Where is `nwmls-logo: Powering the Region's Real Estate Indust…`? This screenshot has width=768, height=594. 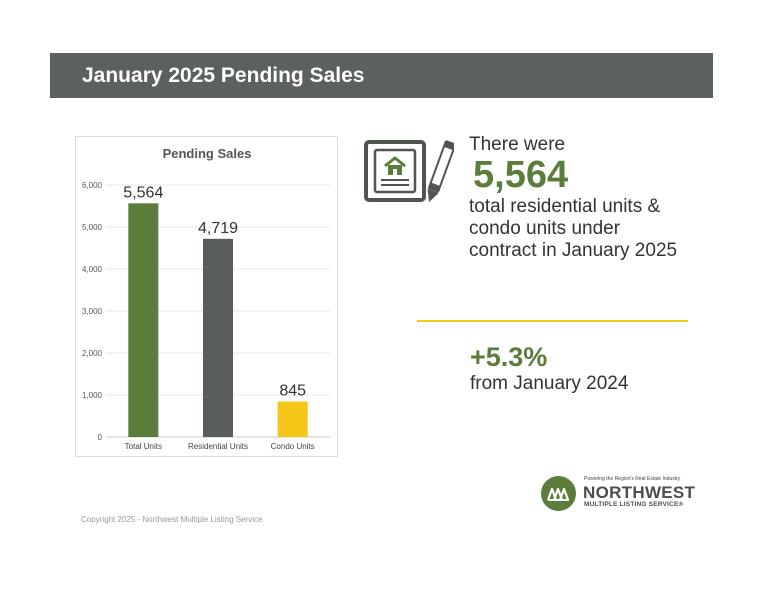
nwmls-logo: Powering the Region's Real Estate Indust… is located at coordinates (621, 493).